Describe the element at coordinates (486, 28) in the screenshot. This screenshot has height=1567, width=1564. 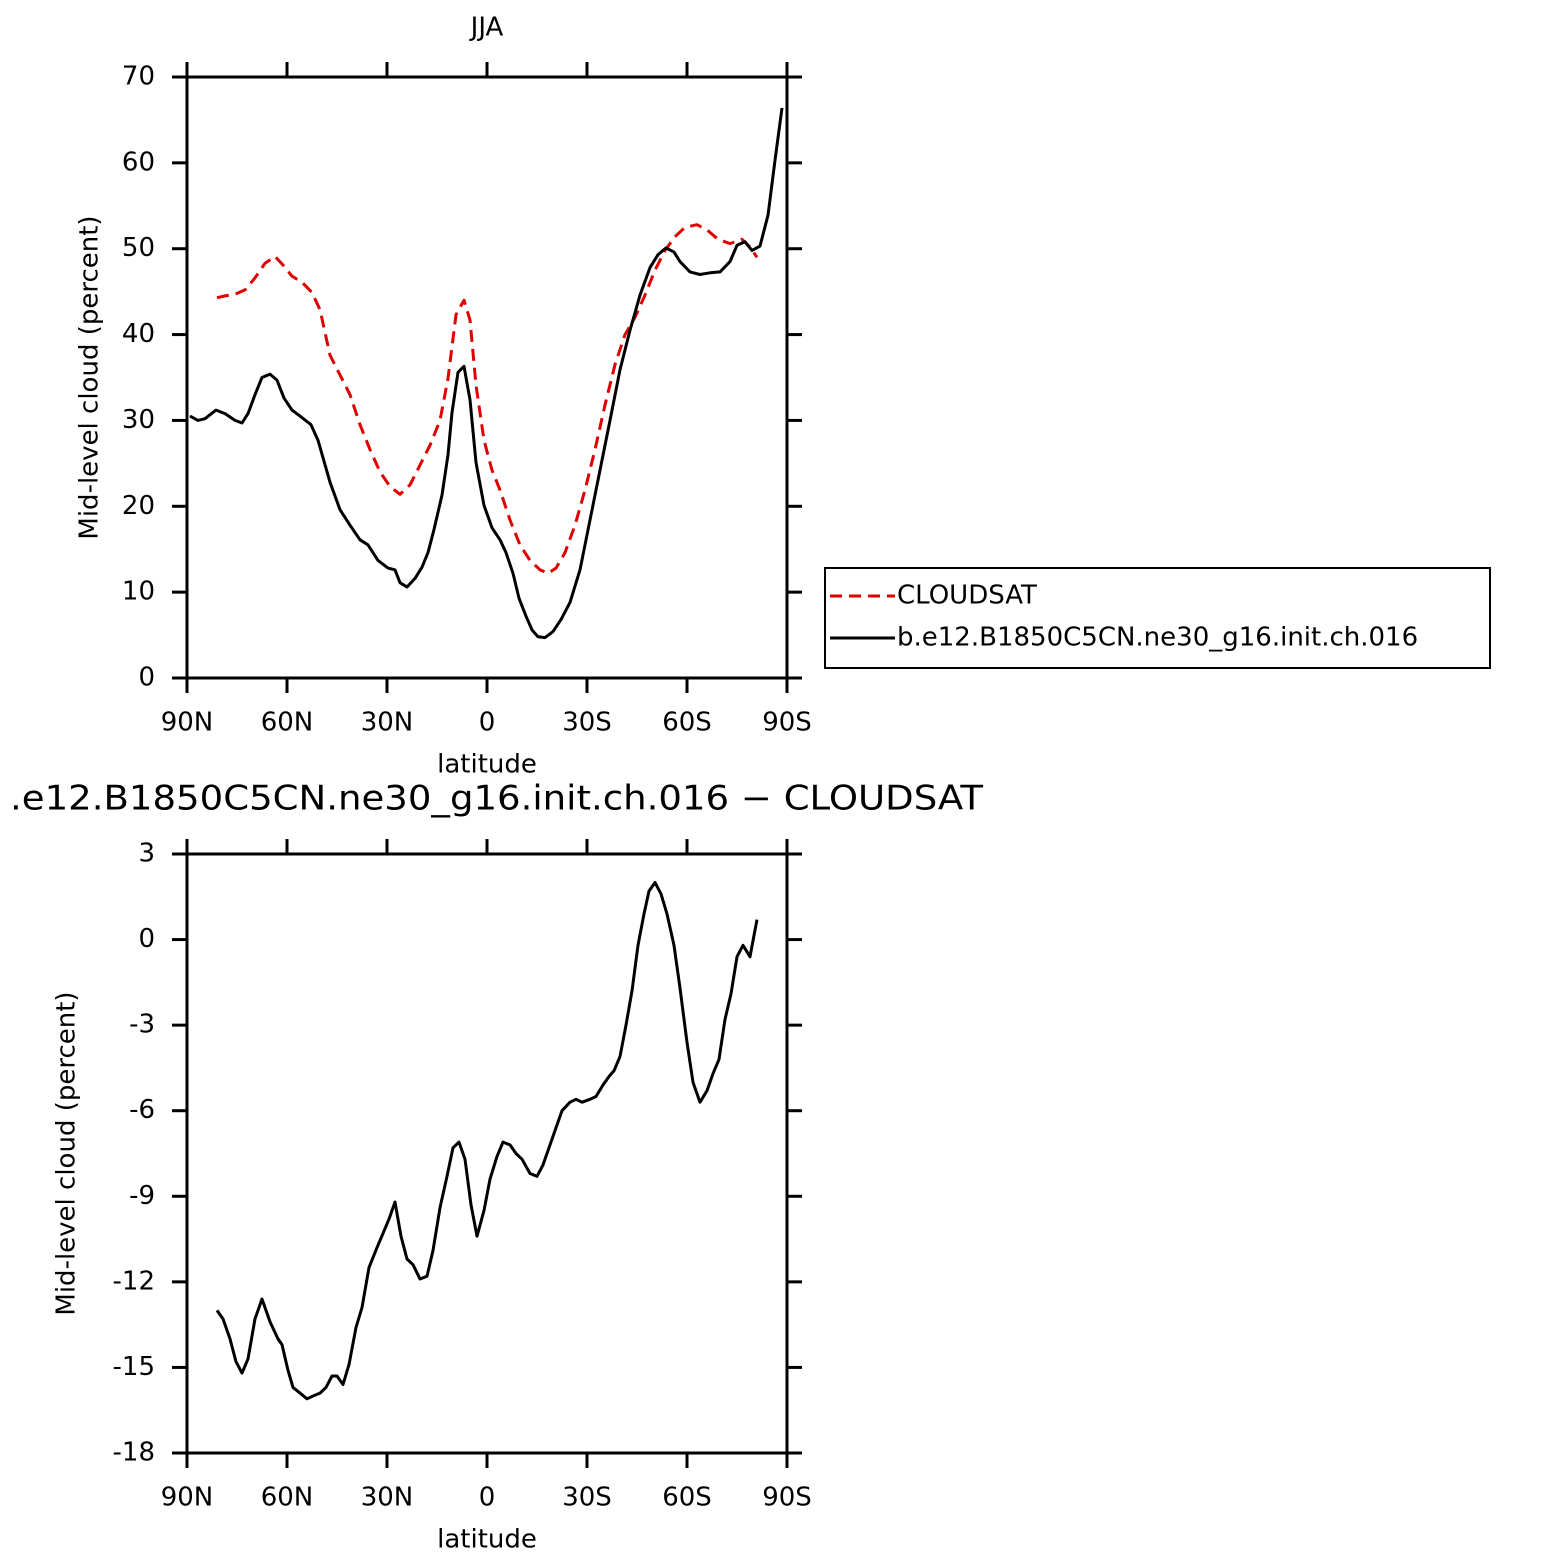
I see `chart-title: JJA` at that location.